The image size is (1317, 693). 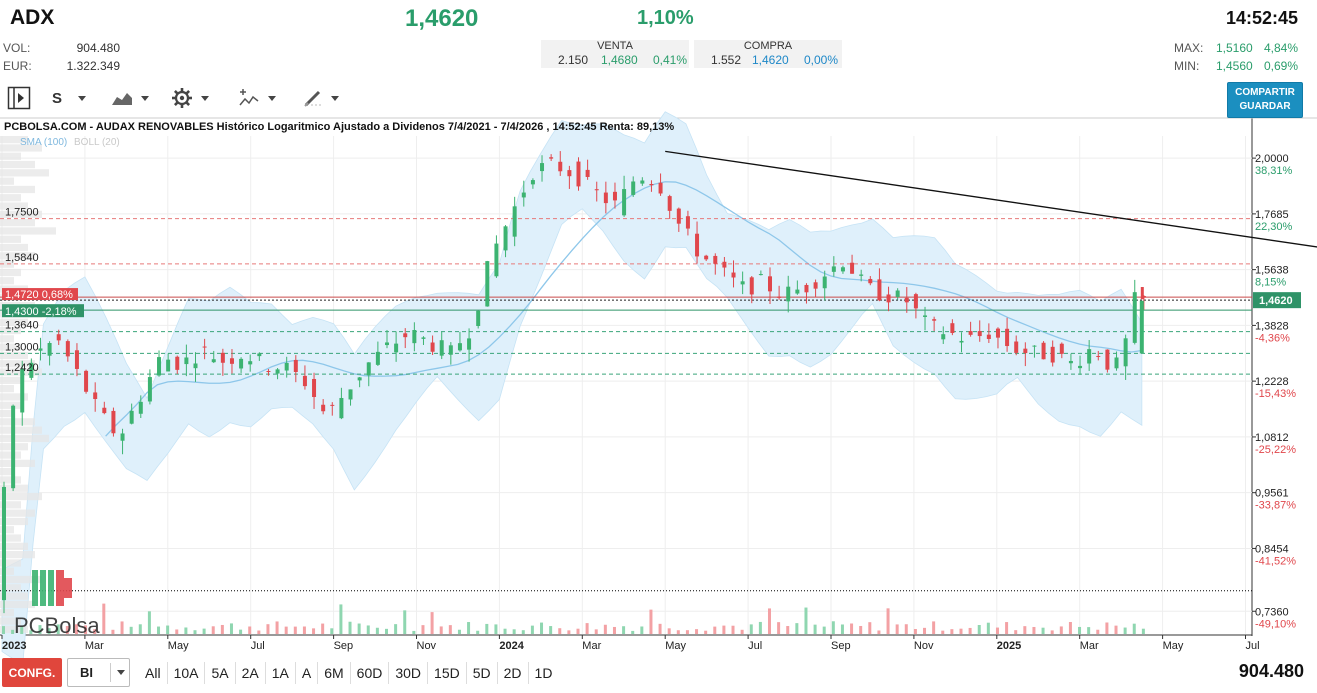 What do you see at coordinates (1272, 271) in the screenshot?
I see `y-tick-price: 1,5638` at bounding box center [1272, 271].